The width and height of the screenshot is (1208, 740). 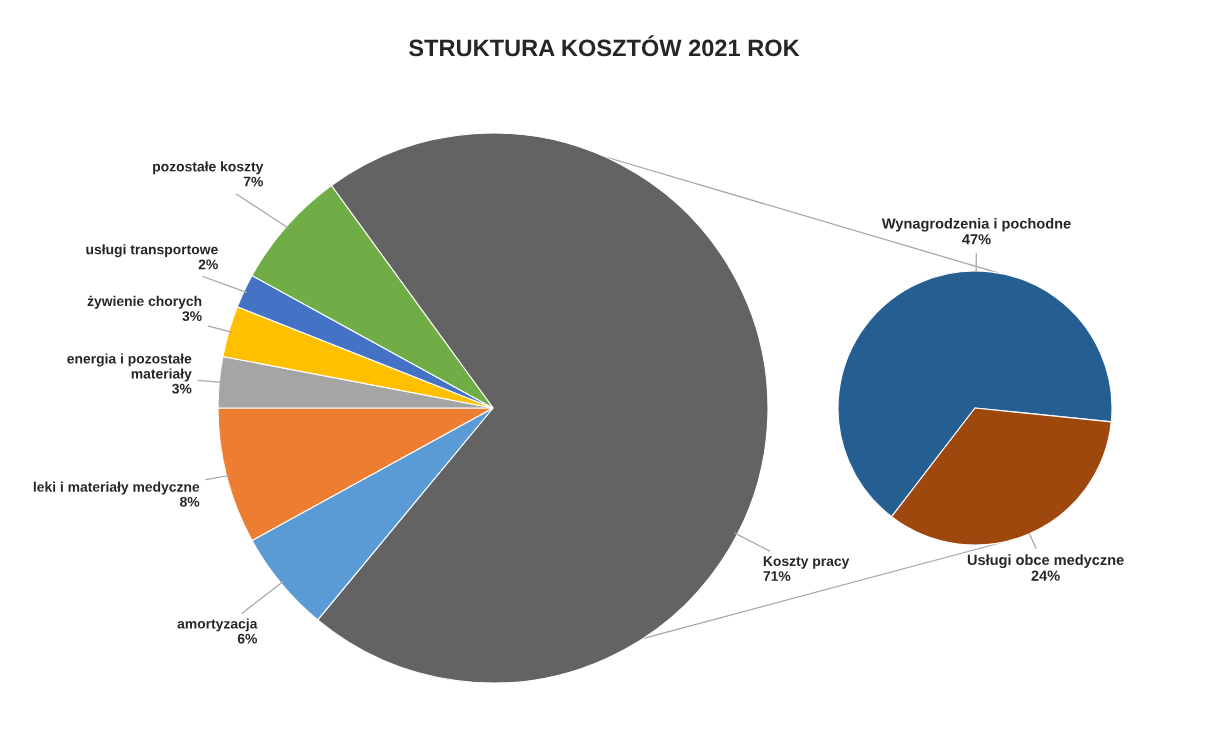 I want to click on slice-label: leki i materiały medyczne, so click(x=116, y=488).